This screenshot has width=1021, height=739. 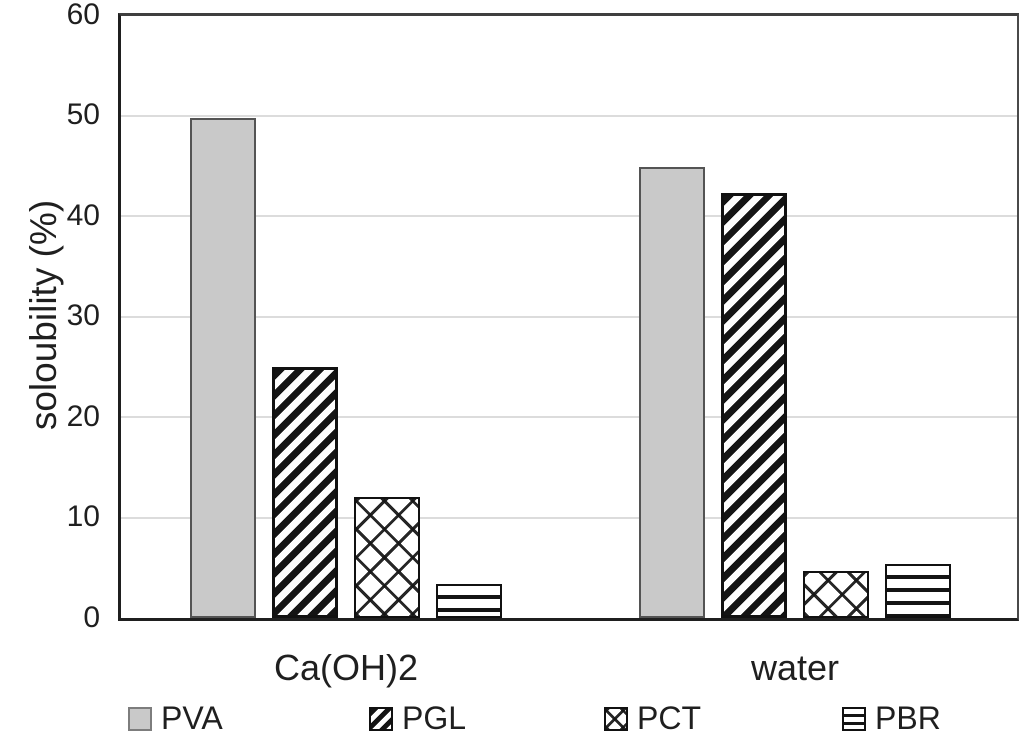 I want to click on legend-swatch-PBR, so click(x=854, y=718).